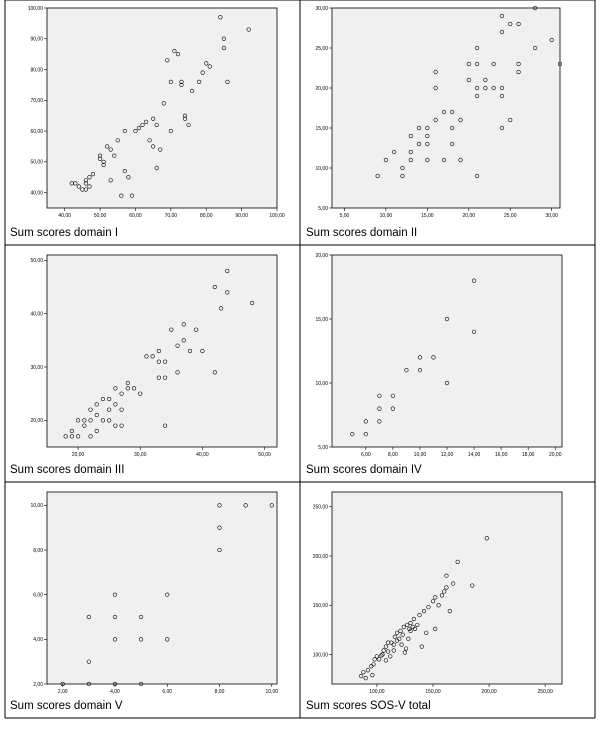  I want to click on x-tick-label: 50,00, so click(100, 216).